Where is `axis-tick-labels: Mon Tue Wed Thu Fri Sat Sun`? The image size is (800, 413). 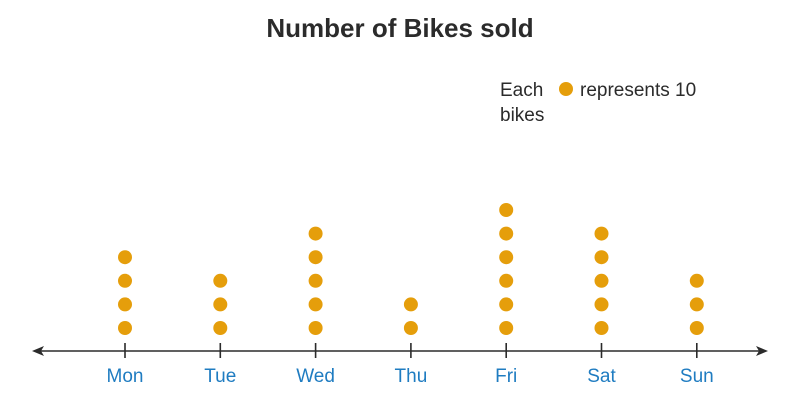
axis-tick-labels: Mon Tue Wed Thu Fri Sat Sun is located at coordinates (410, 376).